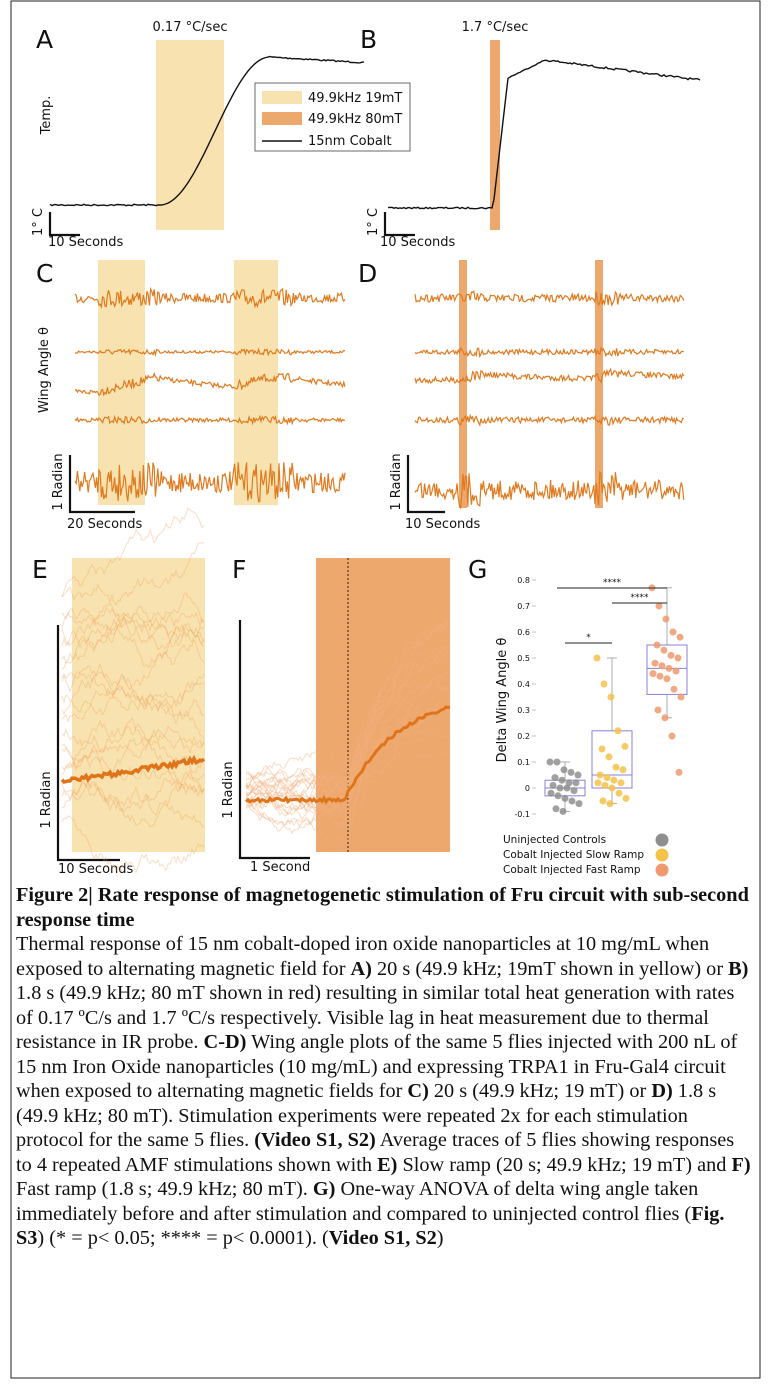  Describe the element at coordinates (373, 222) in the screenshot. I see `scale-y-label: 1° C` at that location.